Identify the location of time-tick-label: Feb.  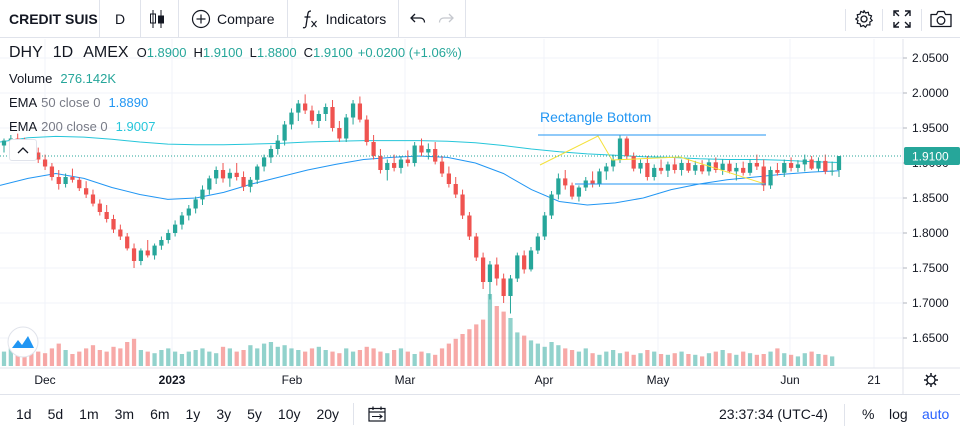
(292, 380).